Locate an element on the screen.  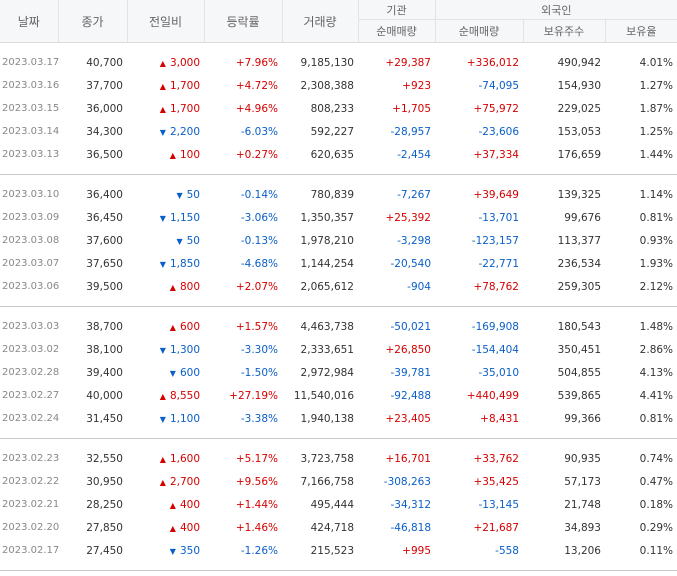
row-close: 30,950 is located at coordinates (104, 481).